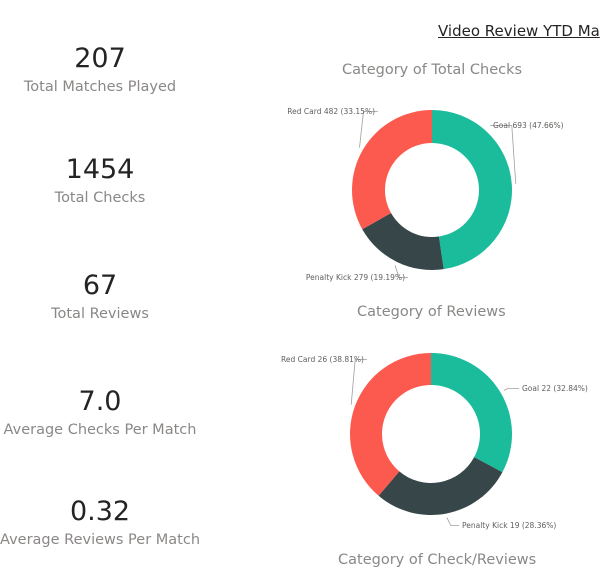  I want to click on kpi-value: 207, so click(100, 58).